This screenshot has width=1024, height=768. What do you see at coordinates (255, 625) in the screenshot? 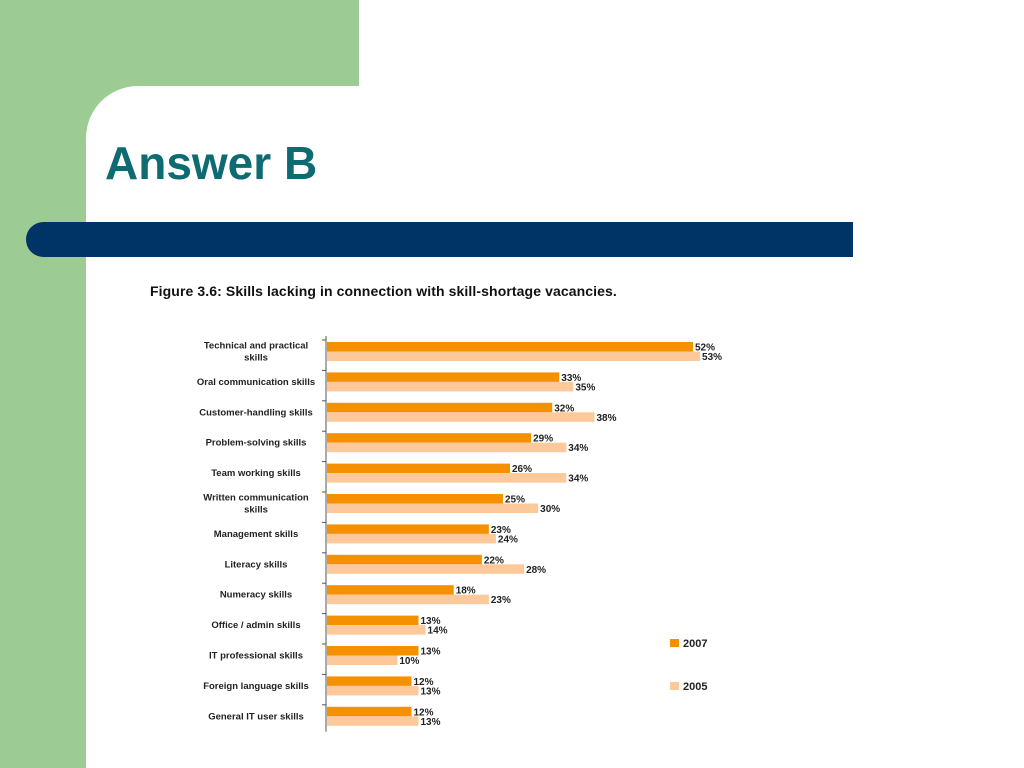
I see `category-label: Office / admin skills` at bounding box center [255, 625].